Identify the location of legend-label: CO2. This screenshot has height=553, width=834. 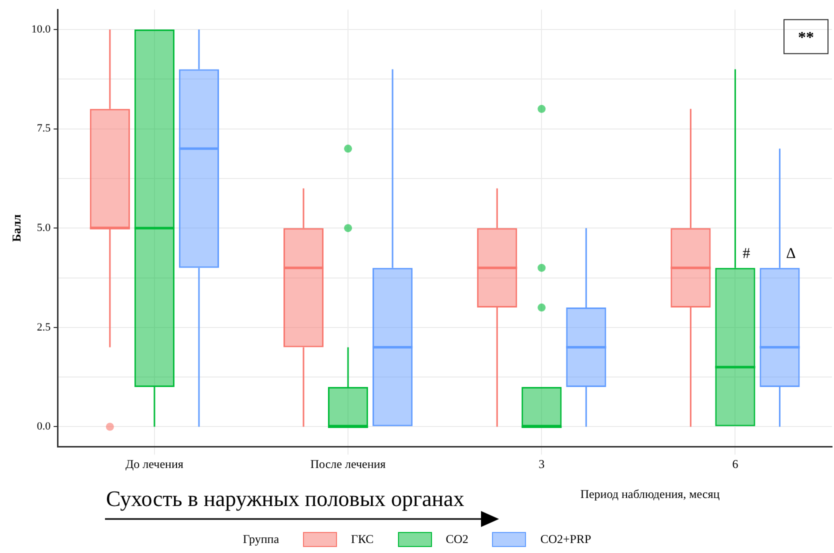
(457, 539).